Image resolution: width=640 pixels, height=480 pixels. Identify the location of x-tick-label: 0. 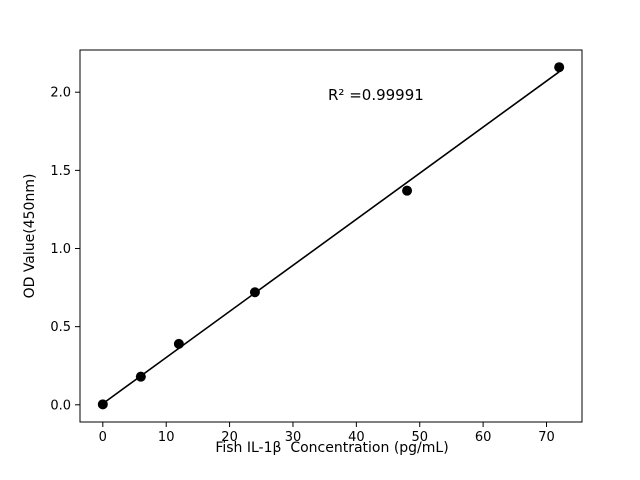
(103, 437).